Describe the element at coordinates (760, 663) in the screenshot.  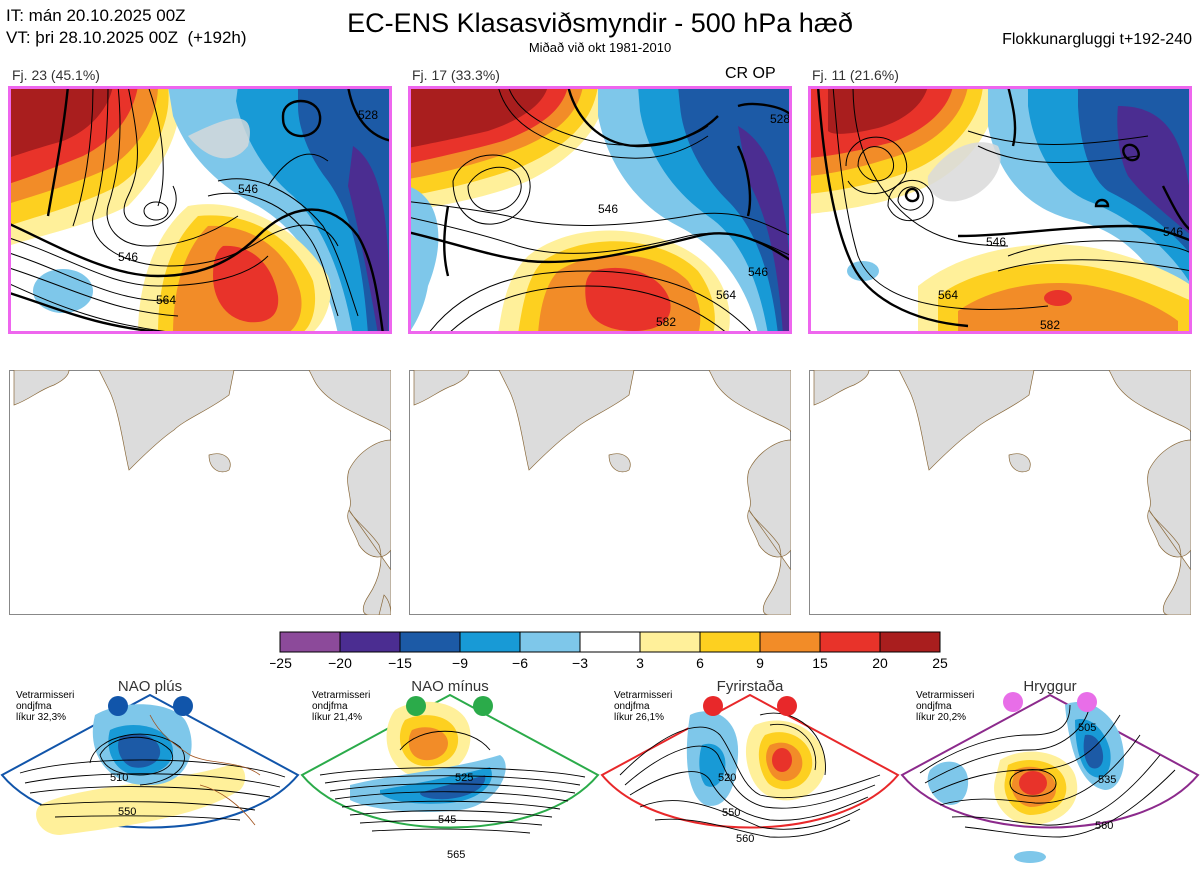
I see `colorbar-tick-label: 9` at that location.